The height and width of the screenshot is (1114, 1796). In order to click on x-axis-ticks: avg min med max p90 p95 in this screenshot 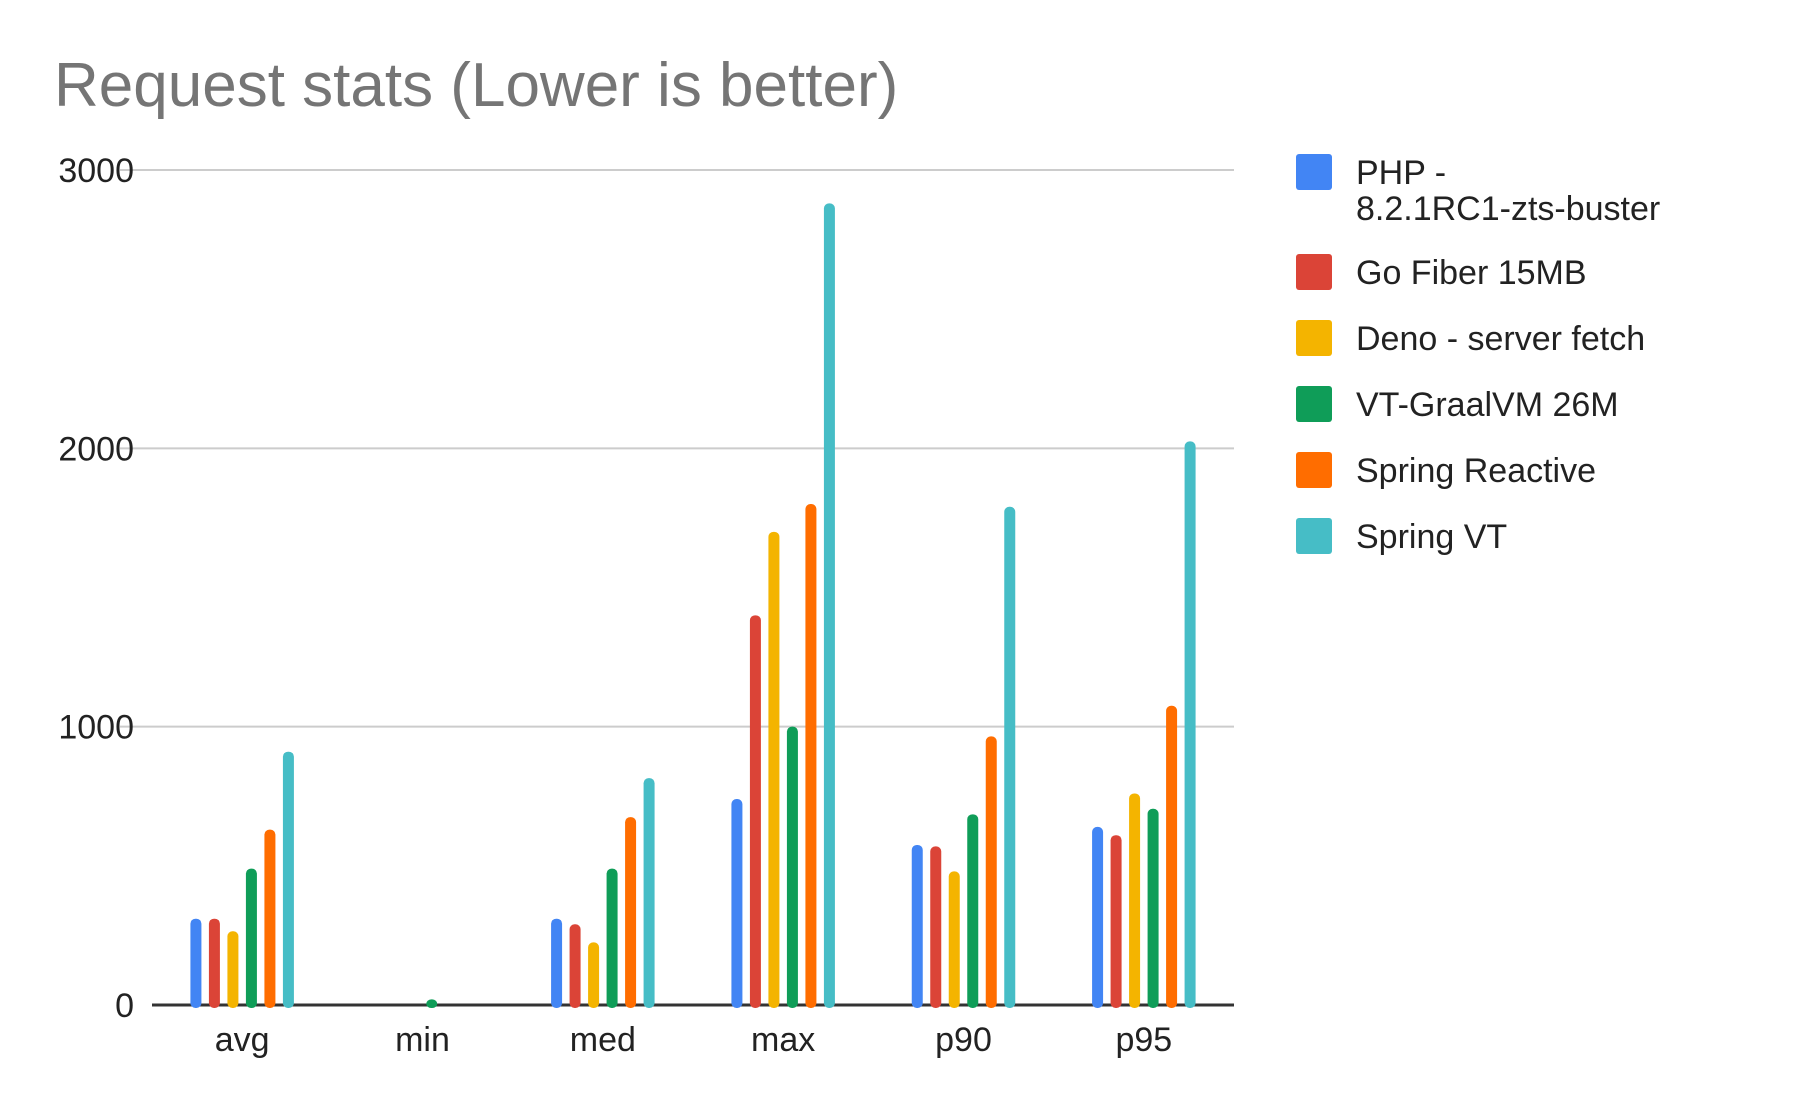, I will do `click(693, 1040)`.